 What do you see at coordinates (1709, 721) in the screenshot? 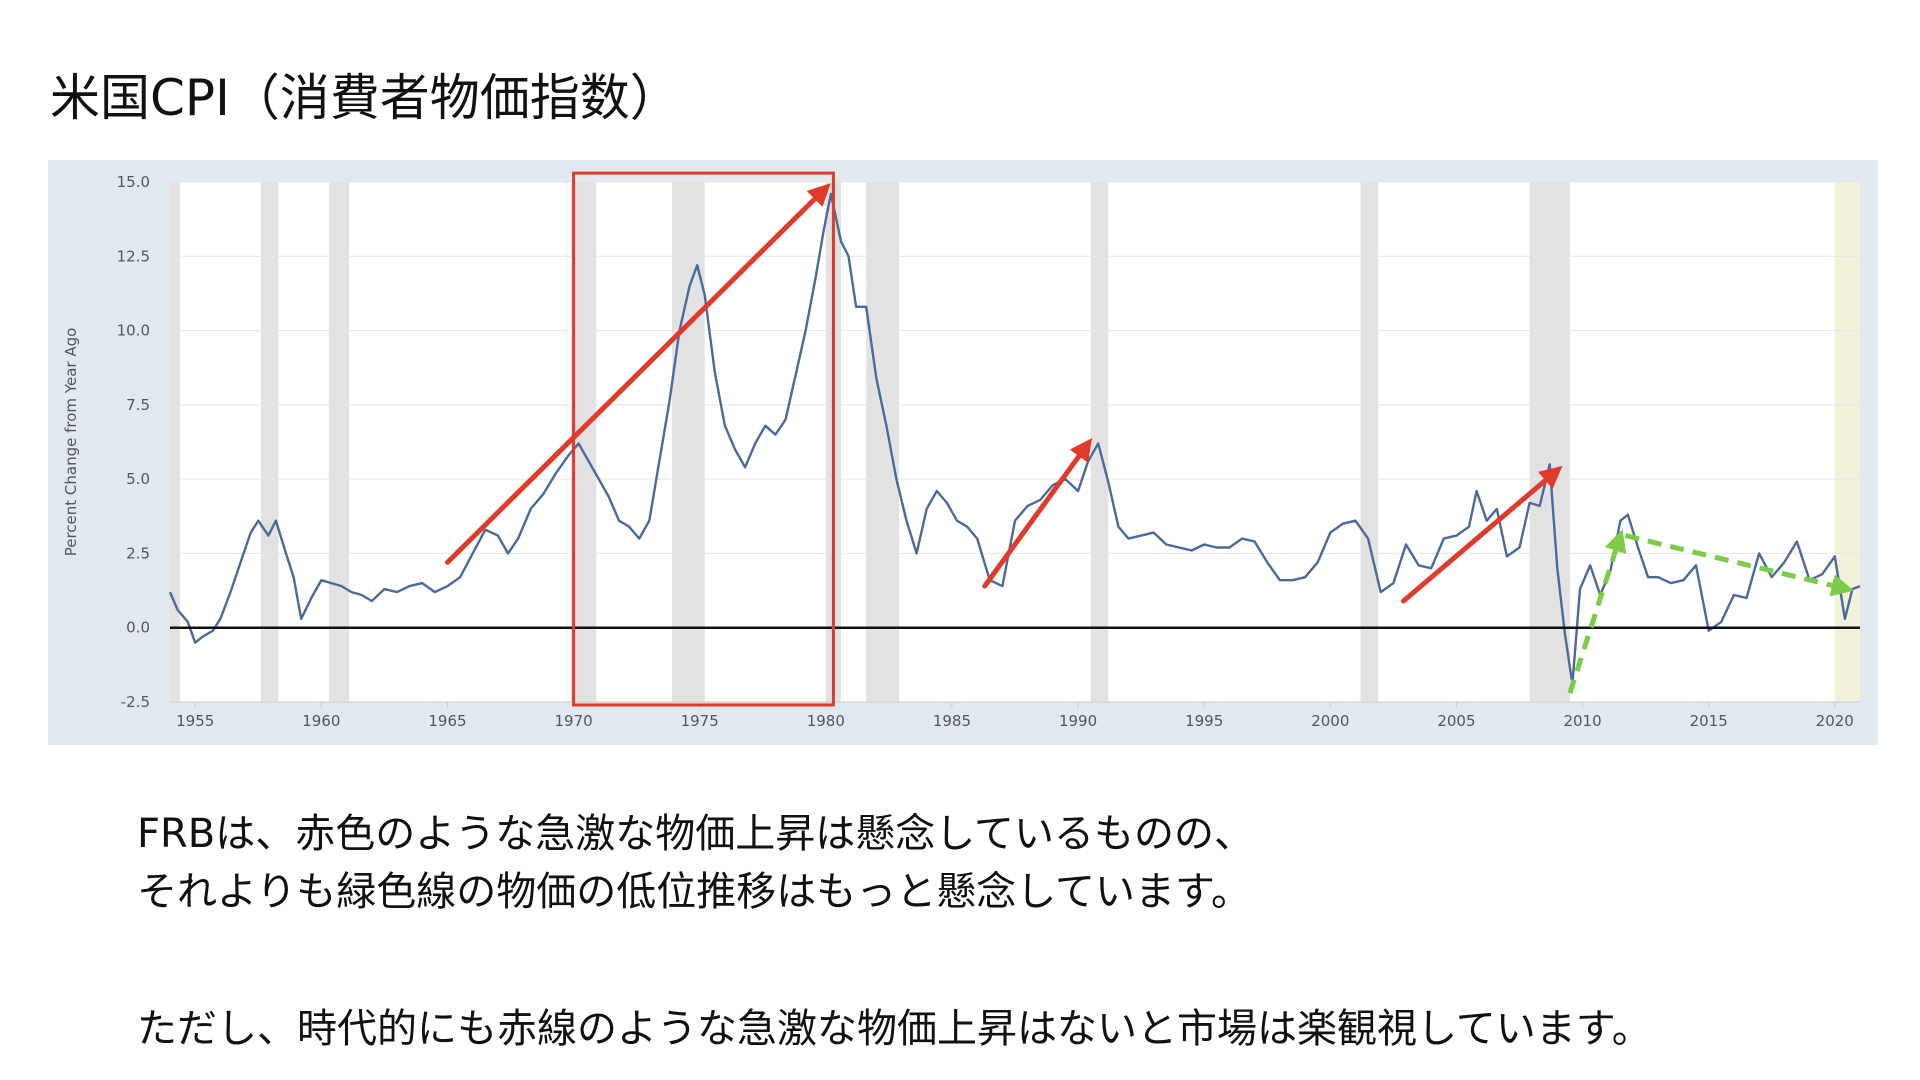
I see `x-tick-label: 2015` at bounding box center [1709, 721].